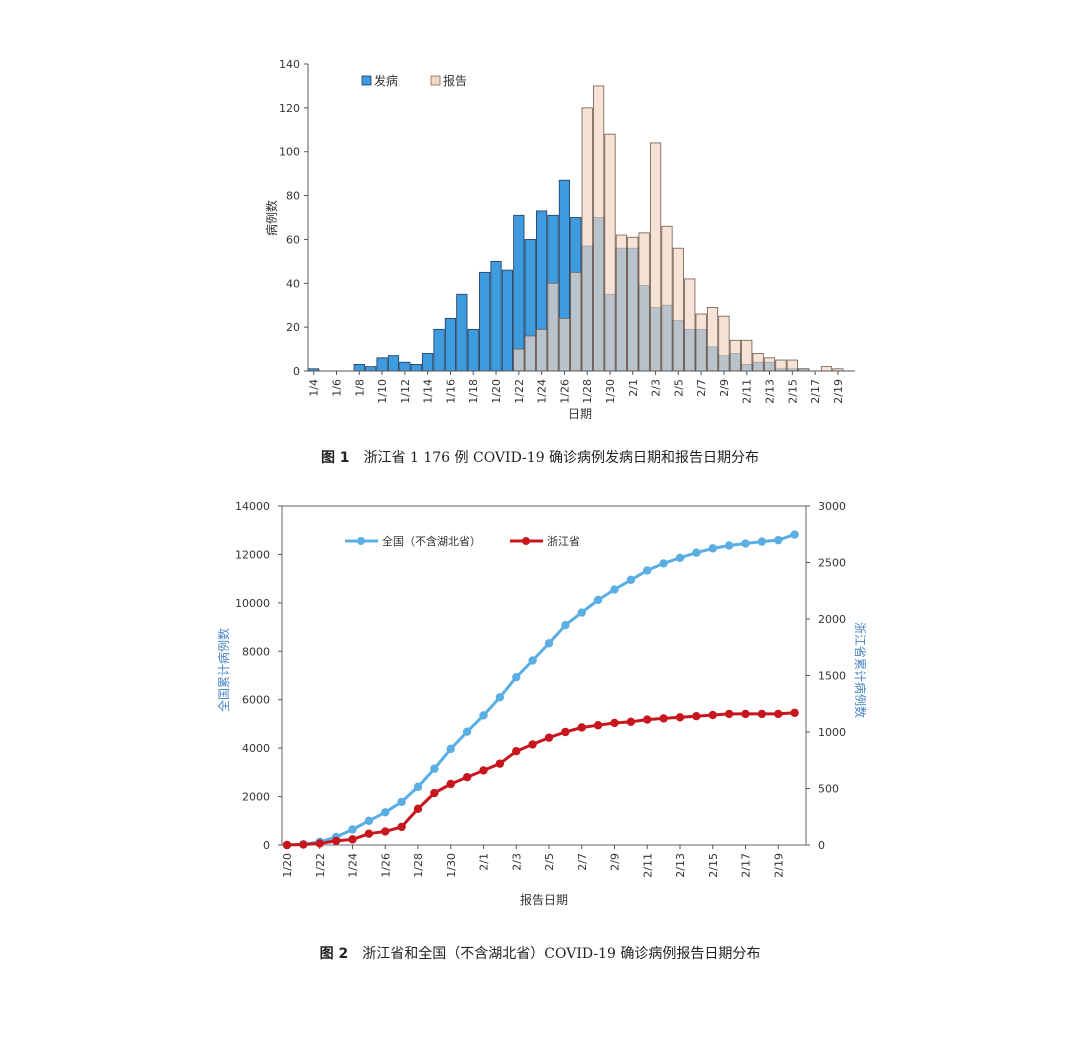 This screenshot has height=1050, width=1080. I want to click on point-zhejiang-1/24, so click(352, 839).